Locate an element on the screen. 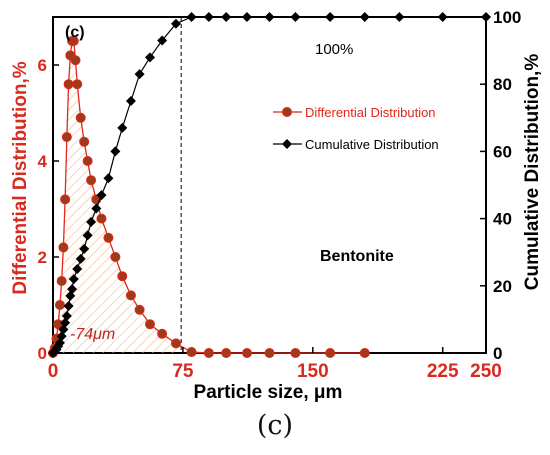 This screenshot has height=455, width=550. right-y-tick-label: 0 is located at coordinates (497, 353).